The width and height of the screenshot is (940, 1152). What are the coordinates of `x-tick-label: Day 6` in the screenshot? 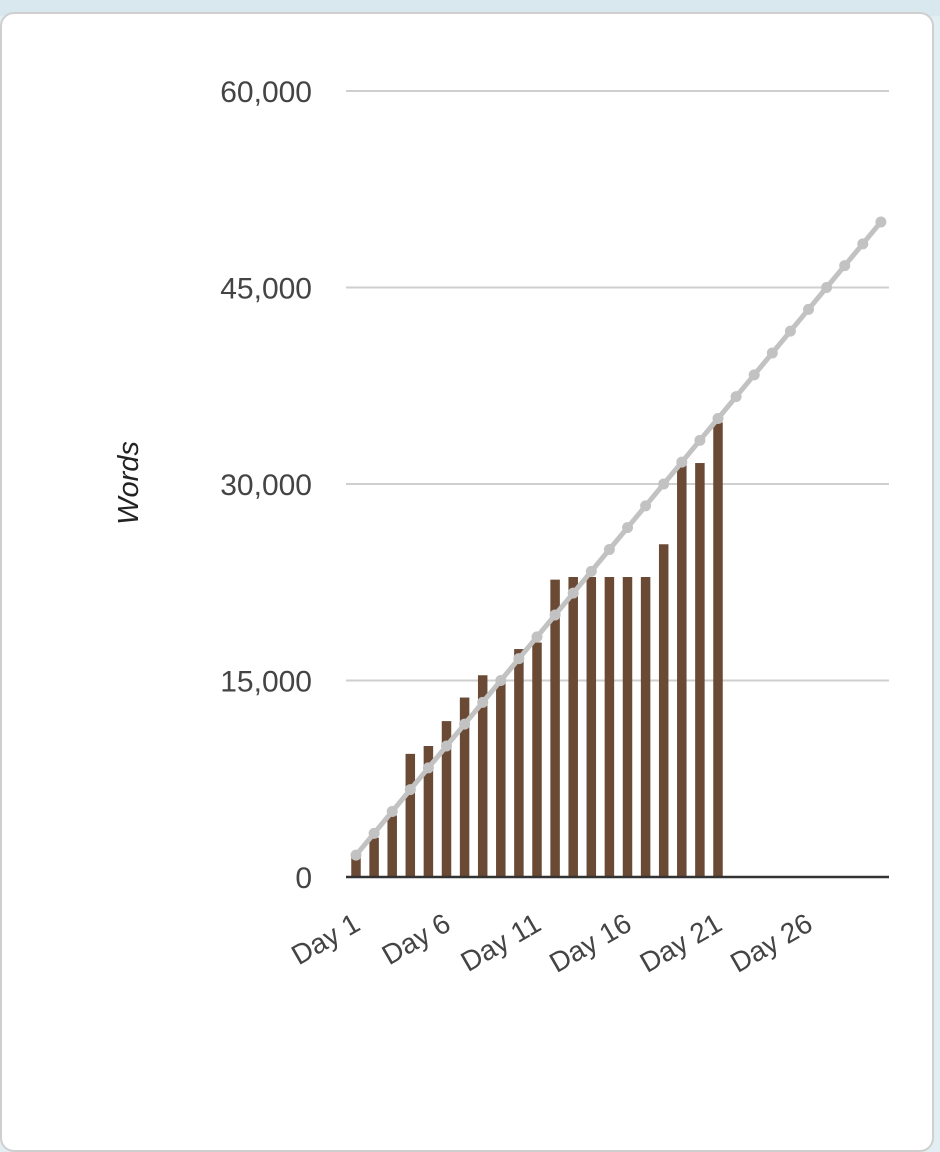 It's located at (416, 938).